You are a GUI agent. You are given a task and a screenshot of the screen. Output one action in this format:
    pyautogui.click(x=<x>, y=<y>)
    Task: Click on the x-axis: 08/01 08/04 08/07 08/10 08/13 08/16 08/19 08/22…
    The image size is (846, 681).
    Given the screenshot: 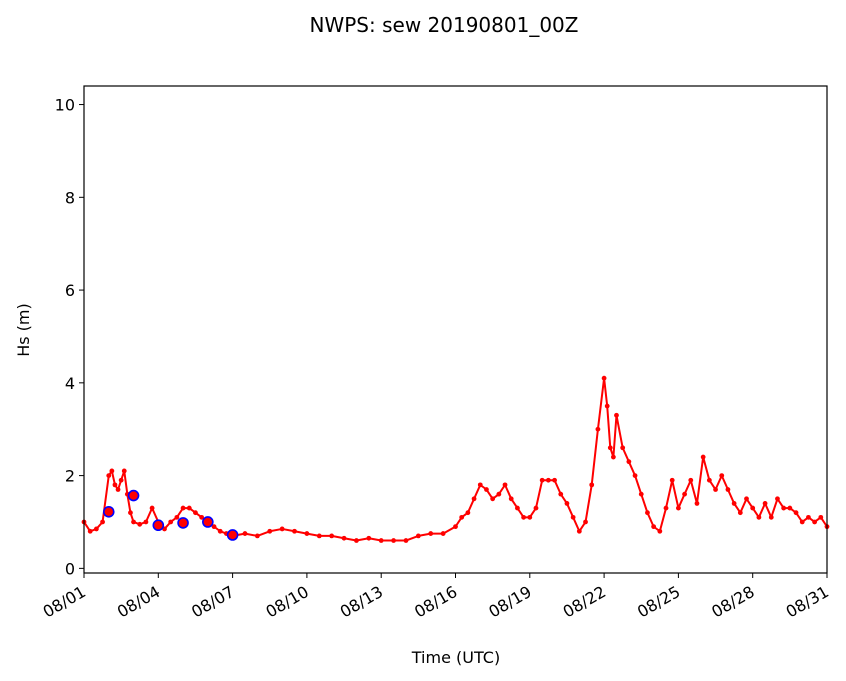 What is the action you would take?
    pyautogui.click(x=436, y=597)
    